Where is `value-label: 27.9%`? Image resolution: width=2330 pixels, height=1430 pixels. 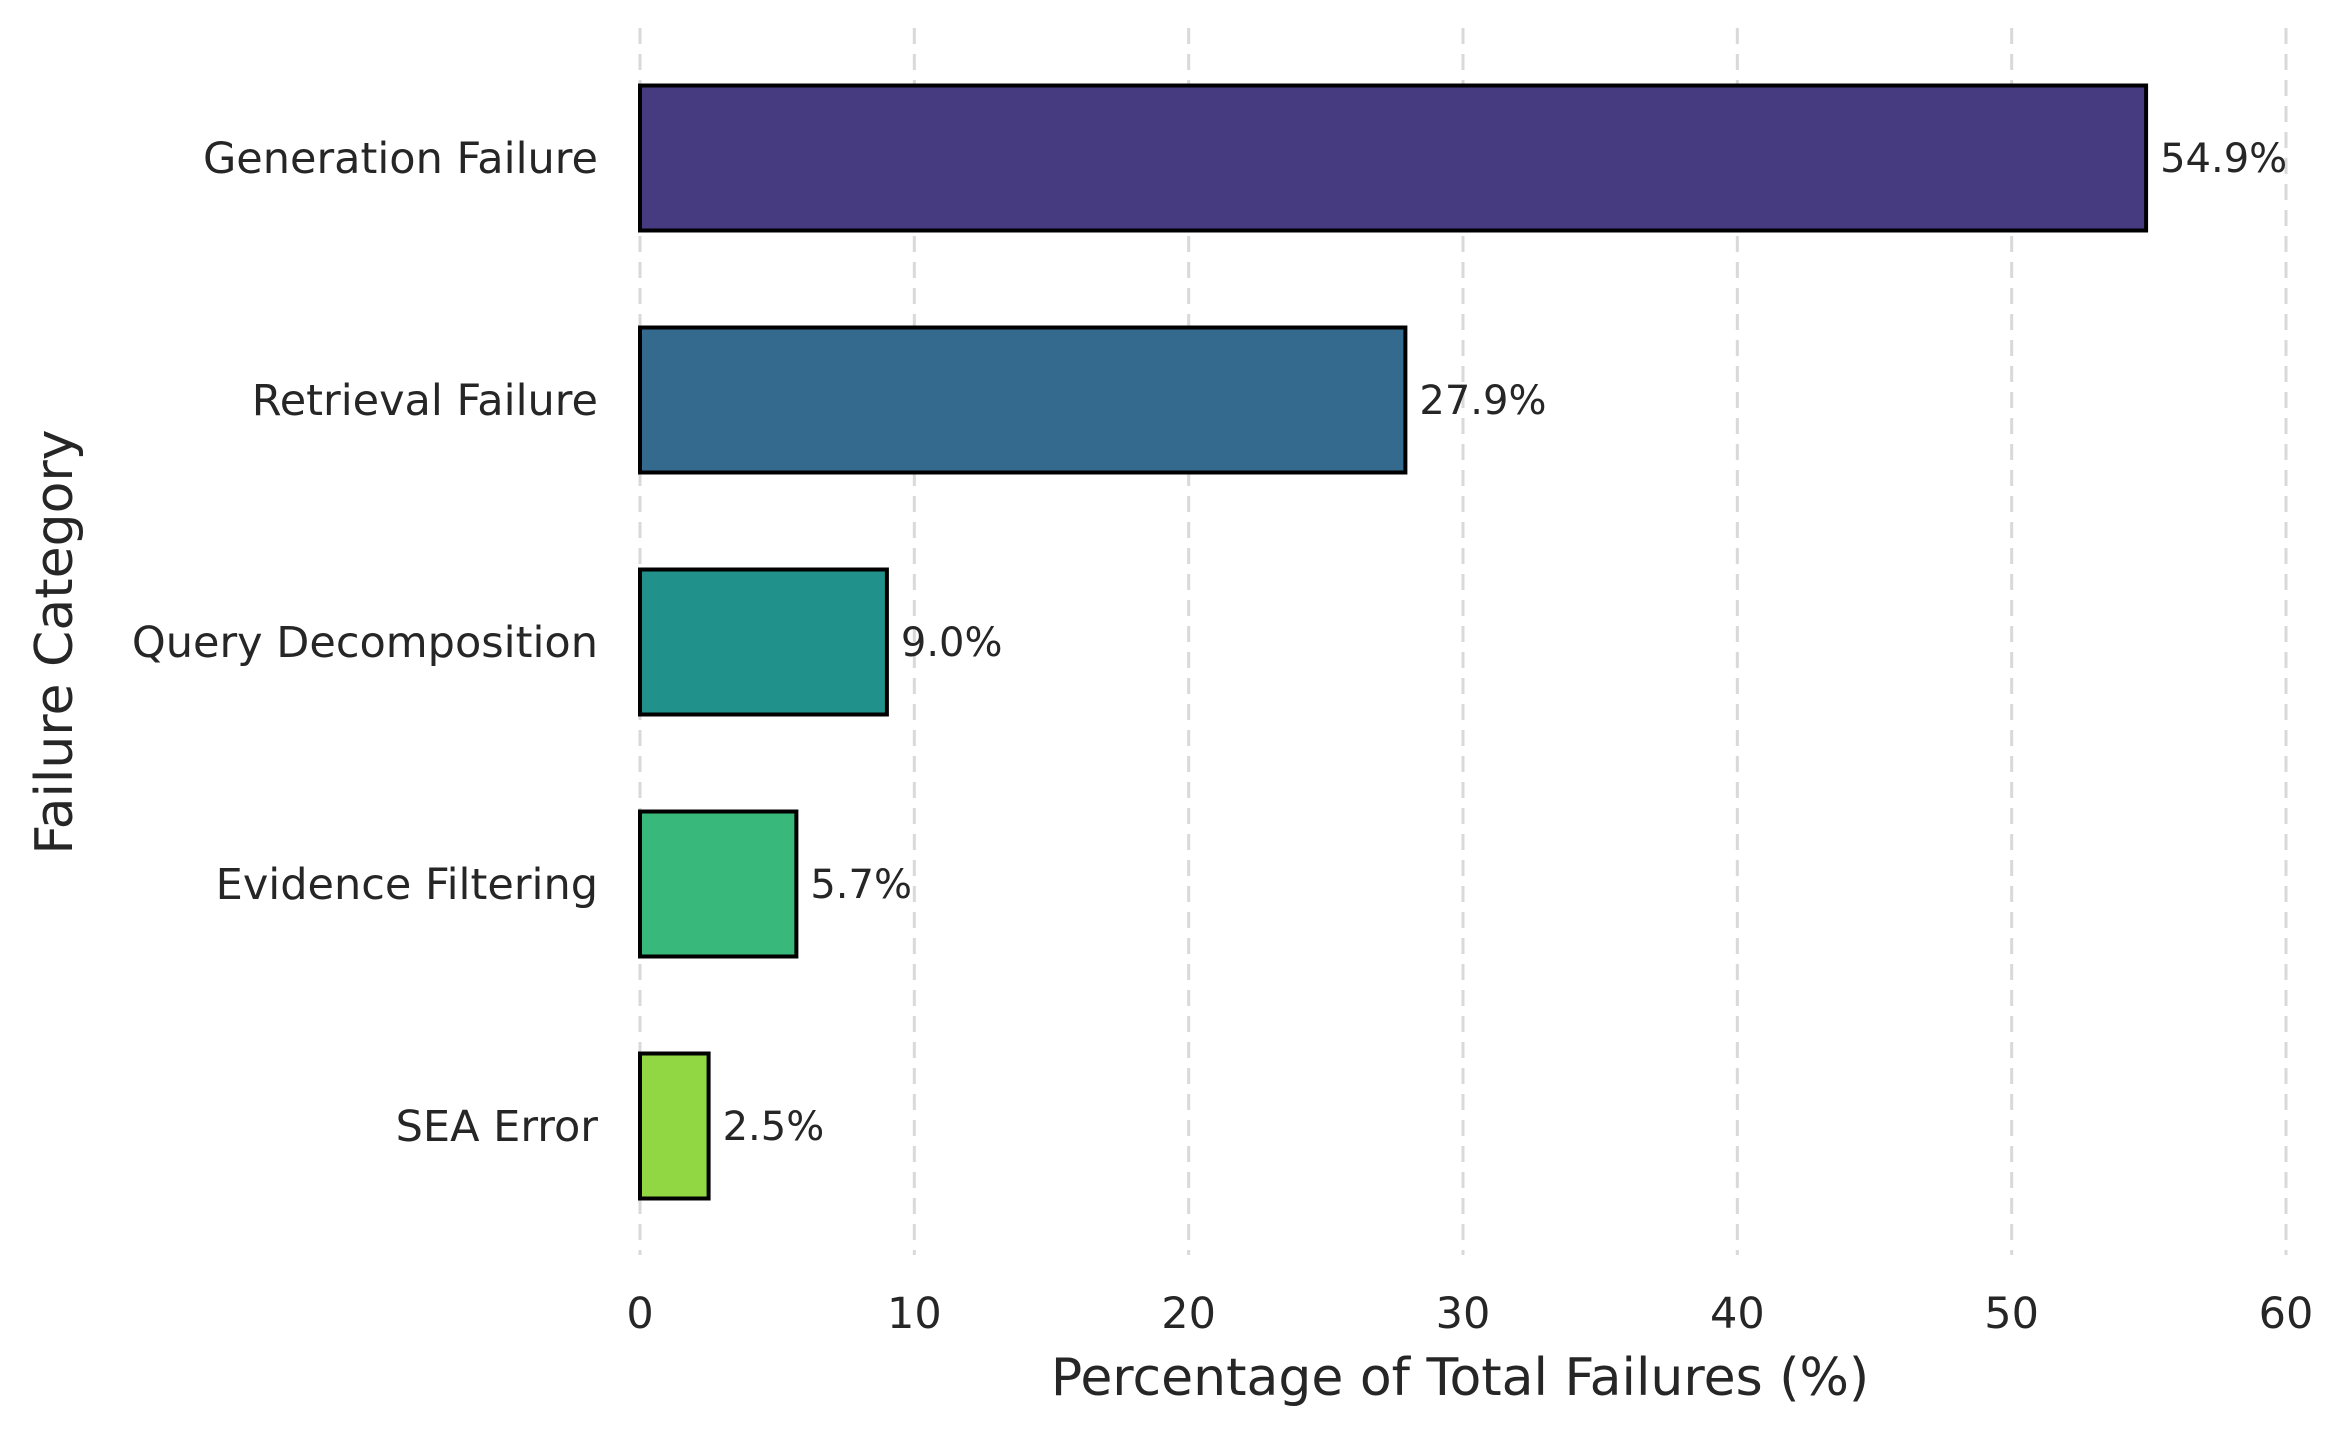 value-label: 27.9% is located at coordinates (1482, 401).